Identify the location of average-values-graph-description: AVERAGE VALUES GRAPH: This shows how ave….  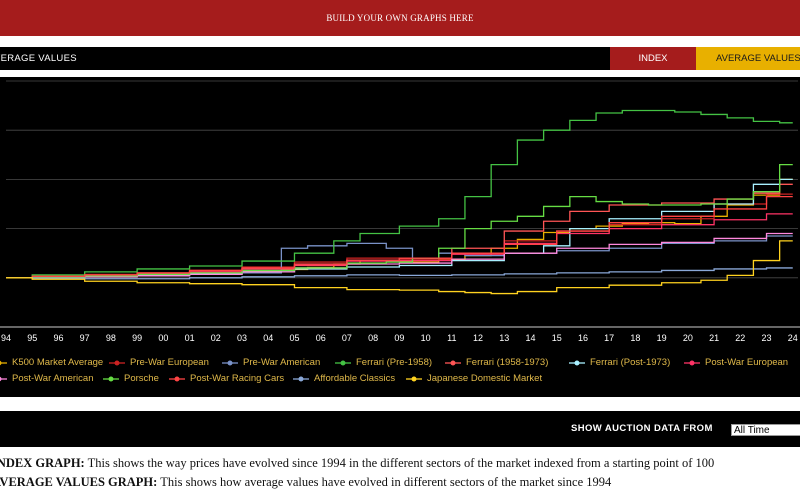
(400, 482).